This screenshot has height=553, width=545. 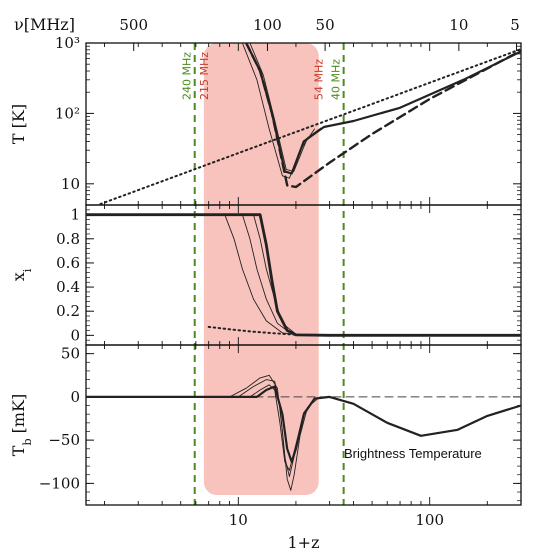 I want to click on top-axis-label: ν[MHz], so click(x=44, y=24).